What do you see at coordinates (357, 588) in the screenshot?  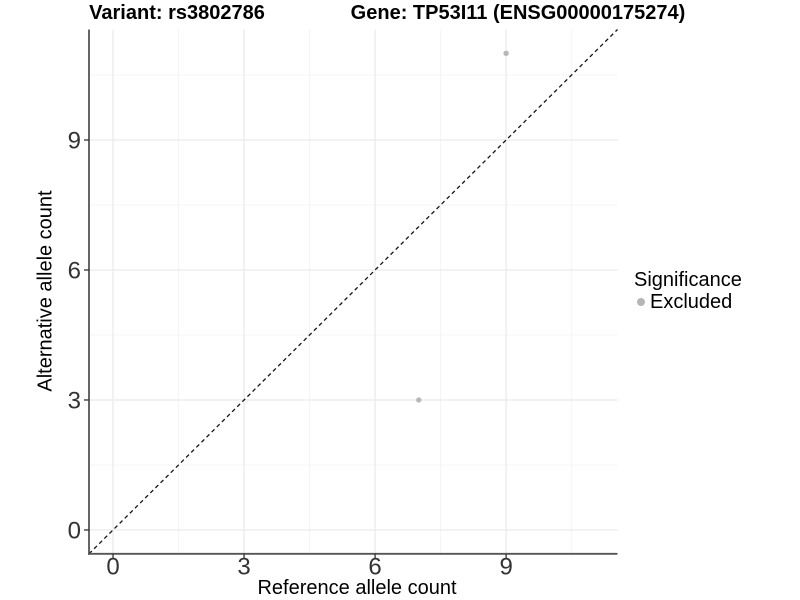 I see `x-axis-title: Reference allele count` at bounding box center [357, 588].